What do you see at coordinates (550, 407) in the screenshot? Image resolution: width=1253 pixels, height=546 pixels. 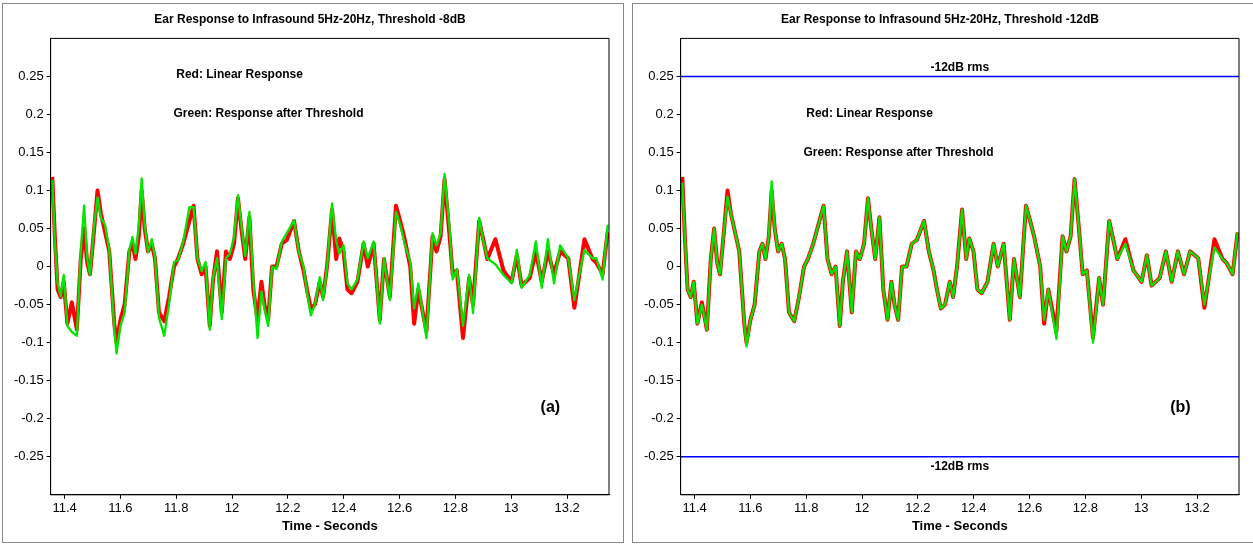 I see `annotation: (a)` at bounding box center [550, 407].